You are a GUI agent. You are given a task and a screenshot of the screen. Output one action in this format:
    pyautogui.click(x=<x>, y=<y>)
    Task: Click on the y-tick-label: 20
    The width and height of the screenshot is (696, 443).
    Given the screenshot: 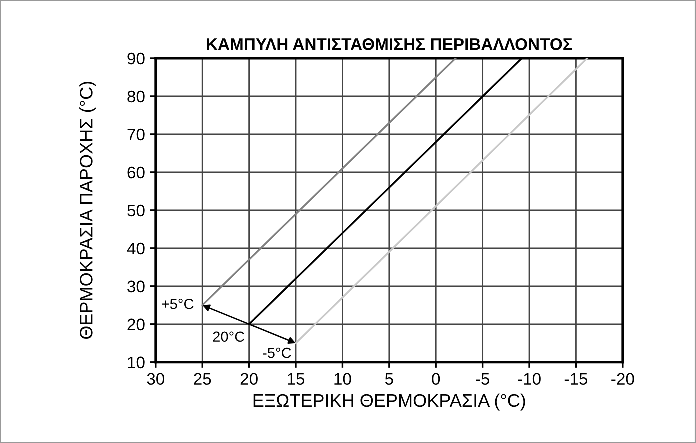 What is the action you would take?
    pyautogui.click(x=136, y=324)
    